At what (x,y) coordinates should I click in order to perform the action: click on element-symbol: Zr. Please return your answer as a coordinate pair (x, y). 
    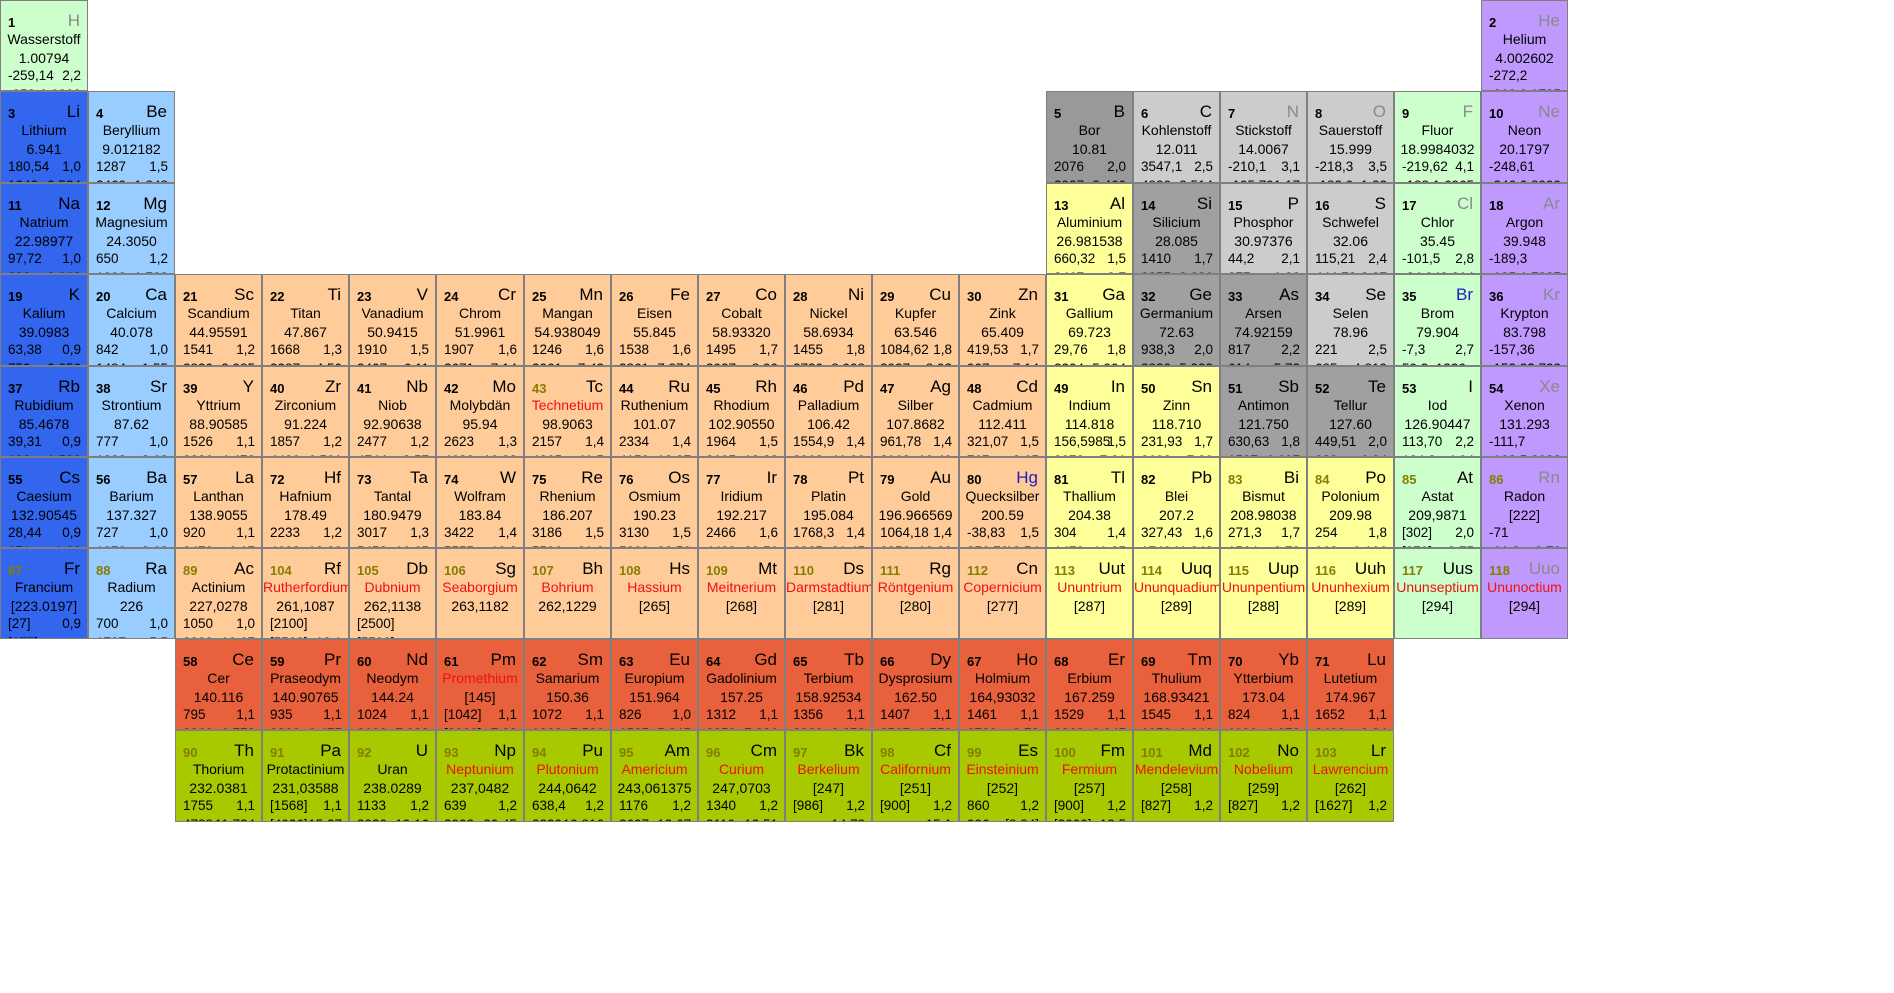
    Looking at the image, I should click on (332, 386).